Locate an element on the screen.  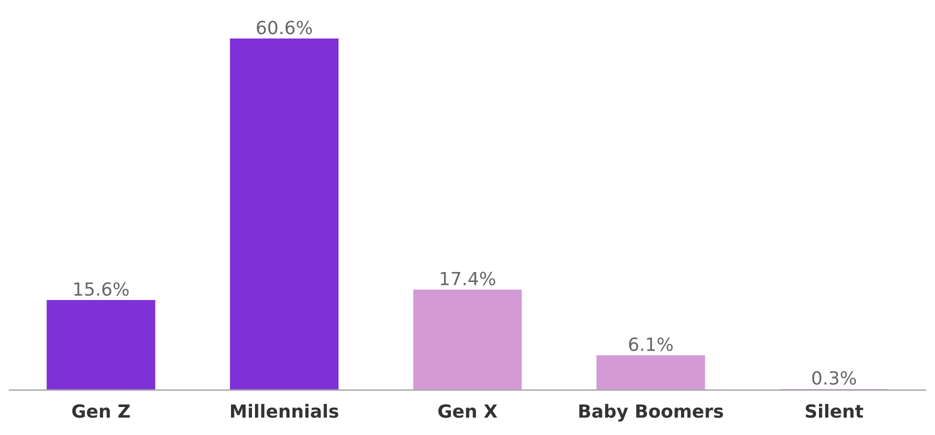
x-tick-label: Silent is located at coordinates (835, 411).